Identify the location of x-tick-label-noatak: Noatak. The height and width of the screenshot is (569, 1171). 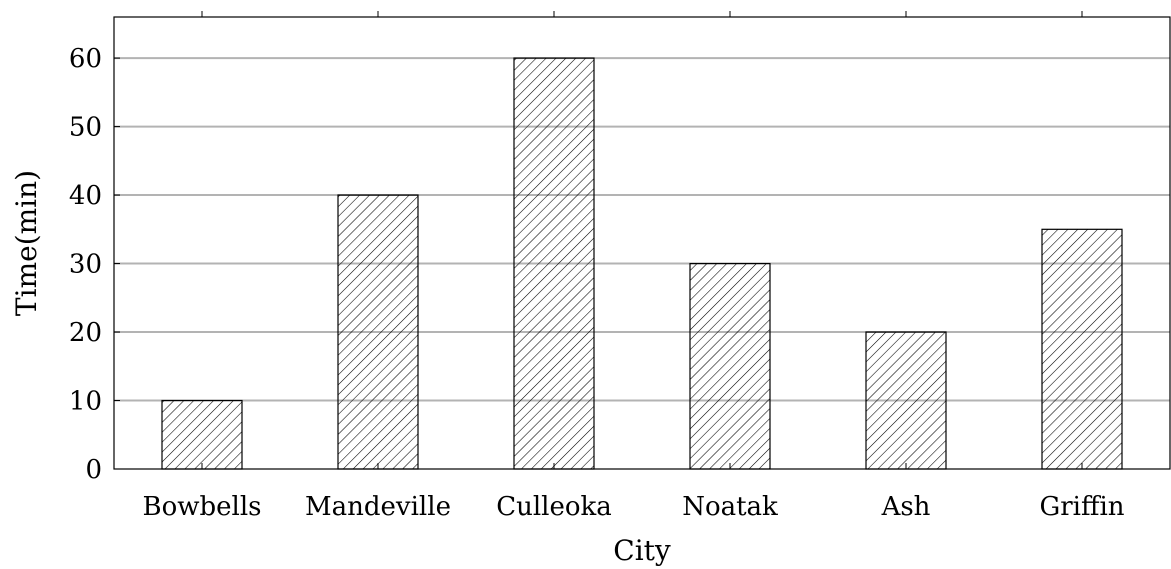
(730, 507).